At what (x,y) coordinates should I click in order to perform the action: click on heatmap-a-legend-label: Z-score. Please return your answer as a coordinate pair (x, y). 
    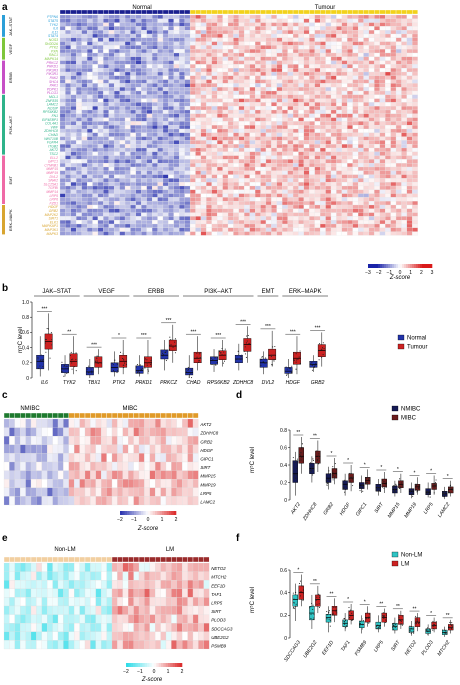
    Looking at the image, I should click on (400, 278).